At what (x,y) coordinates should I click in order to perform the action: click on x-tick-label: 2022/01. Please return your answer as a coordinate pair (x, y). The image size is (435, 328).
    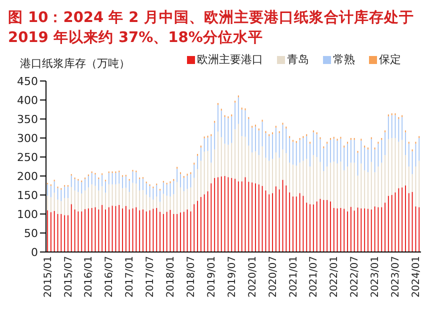
    Looking at the image, I should click on (334, 277).